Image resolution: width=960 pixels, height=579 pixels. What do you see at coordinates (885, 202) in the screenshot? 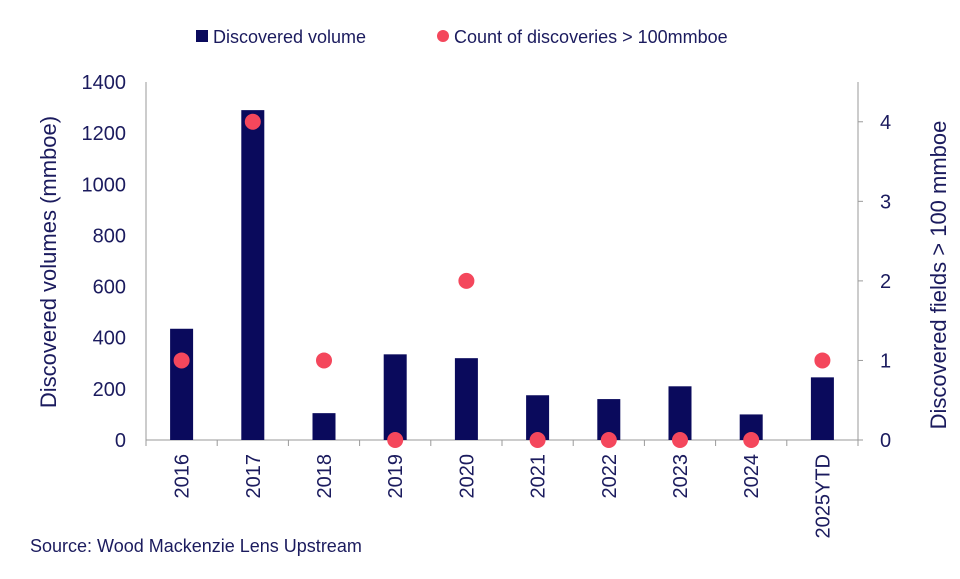
I see `y2-tick-label: 3` at bounding box center [885, 202].